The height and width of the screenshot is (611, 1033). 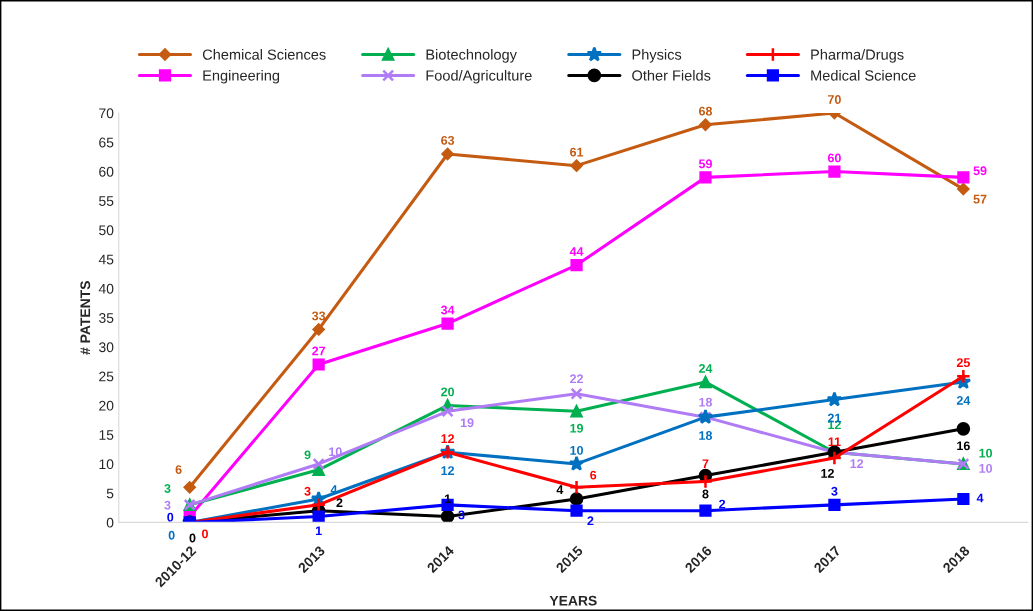 I want to click on data-label: 11, so click(x=834, y=442).